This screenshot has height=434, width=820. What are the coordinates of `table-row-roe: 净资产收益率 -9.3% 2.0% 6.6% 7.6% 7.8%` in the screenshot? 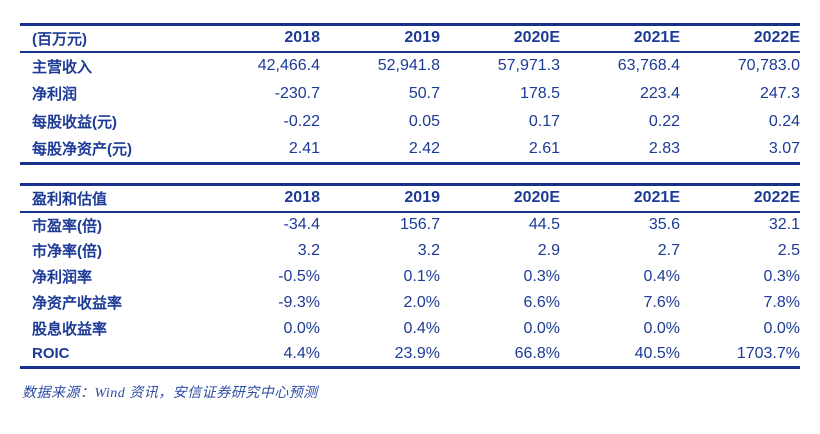 It's located at (410, 303).